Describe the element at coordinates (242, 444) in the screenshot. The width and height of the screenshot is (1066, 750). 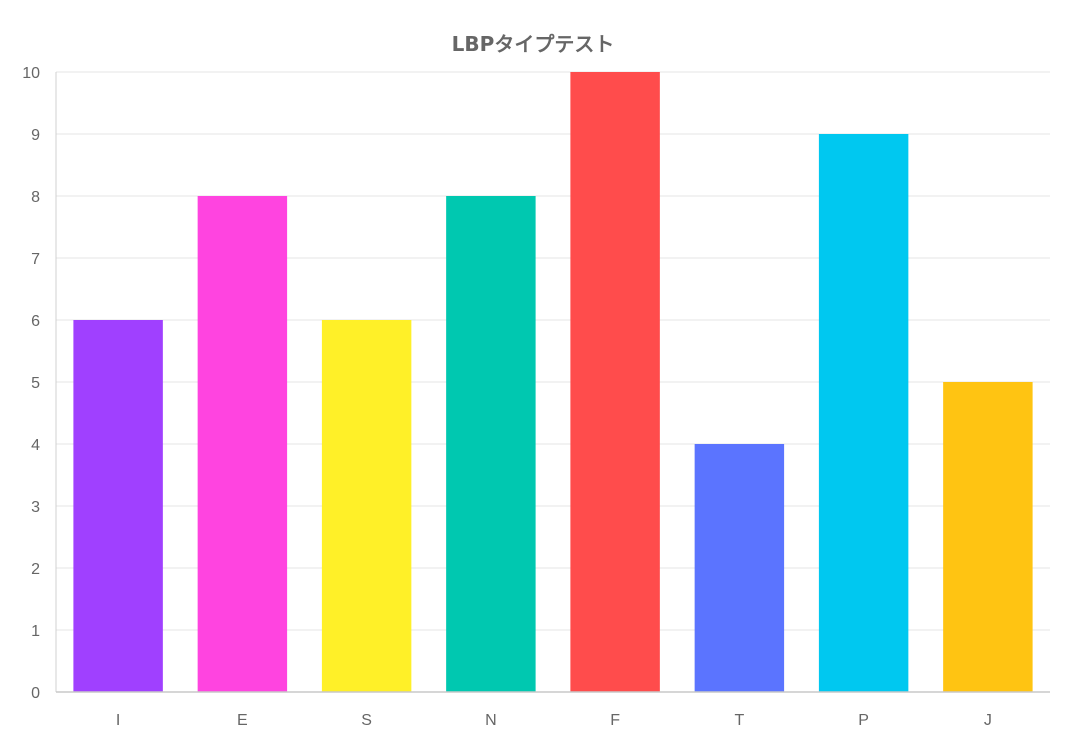
I see `bar-e` at that location.